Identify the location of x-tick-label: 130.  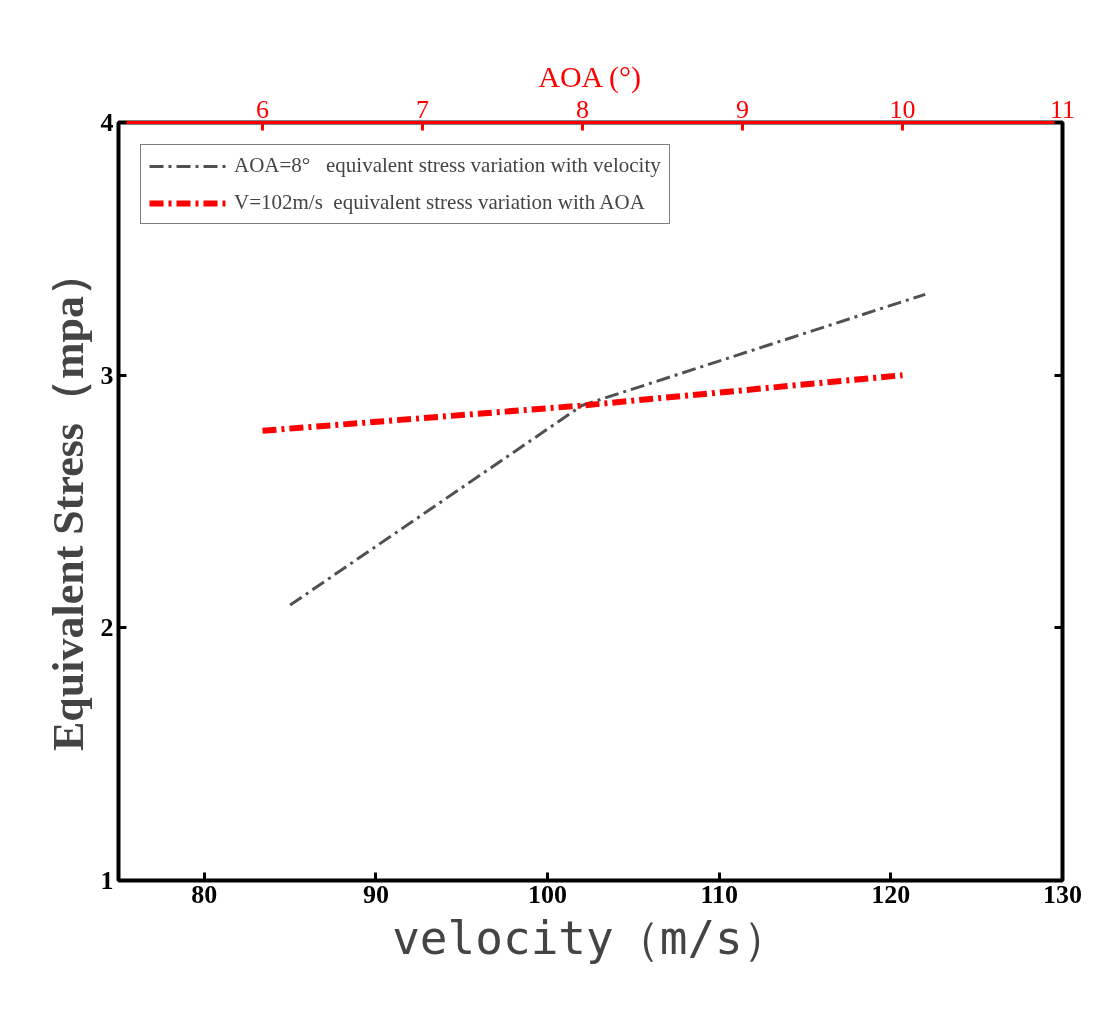
(1062, 894).